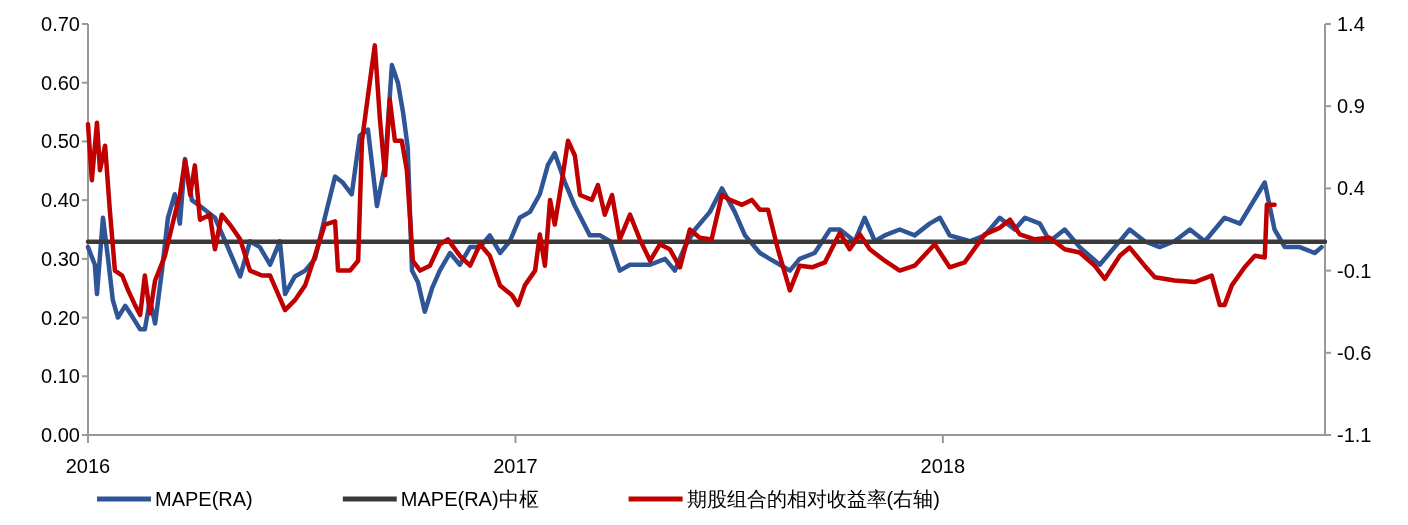 This screenshot has height=525, width=1408. Describe the element at coordinates (60, 258) in the screenshot. I see `y-tick-label: 0.30` at that location.